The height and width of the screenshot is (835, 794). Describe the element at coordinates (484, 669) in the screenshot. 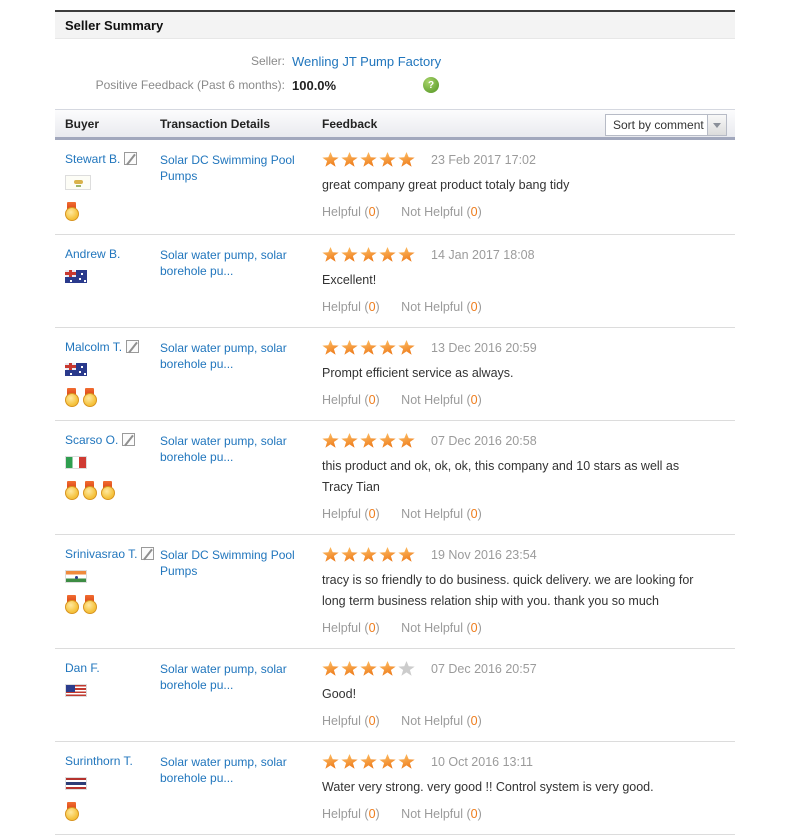

I see `feedback-date: 07 Dec 2016 20:57` at that location.